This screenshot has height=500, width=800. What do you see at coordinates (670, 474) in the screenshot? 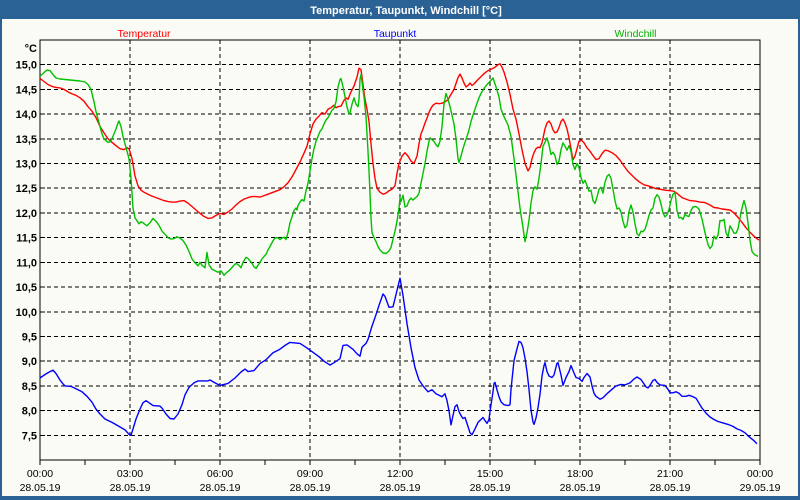
I see `svg-text: 21:00` at bounding box center [670, 474].